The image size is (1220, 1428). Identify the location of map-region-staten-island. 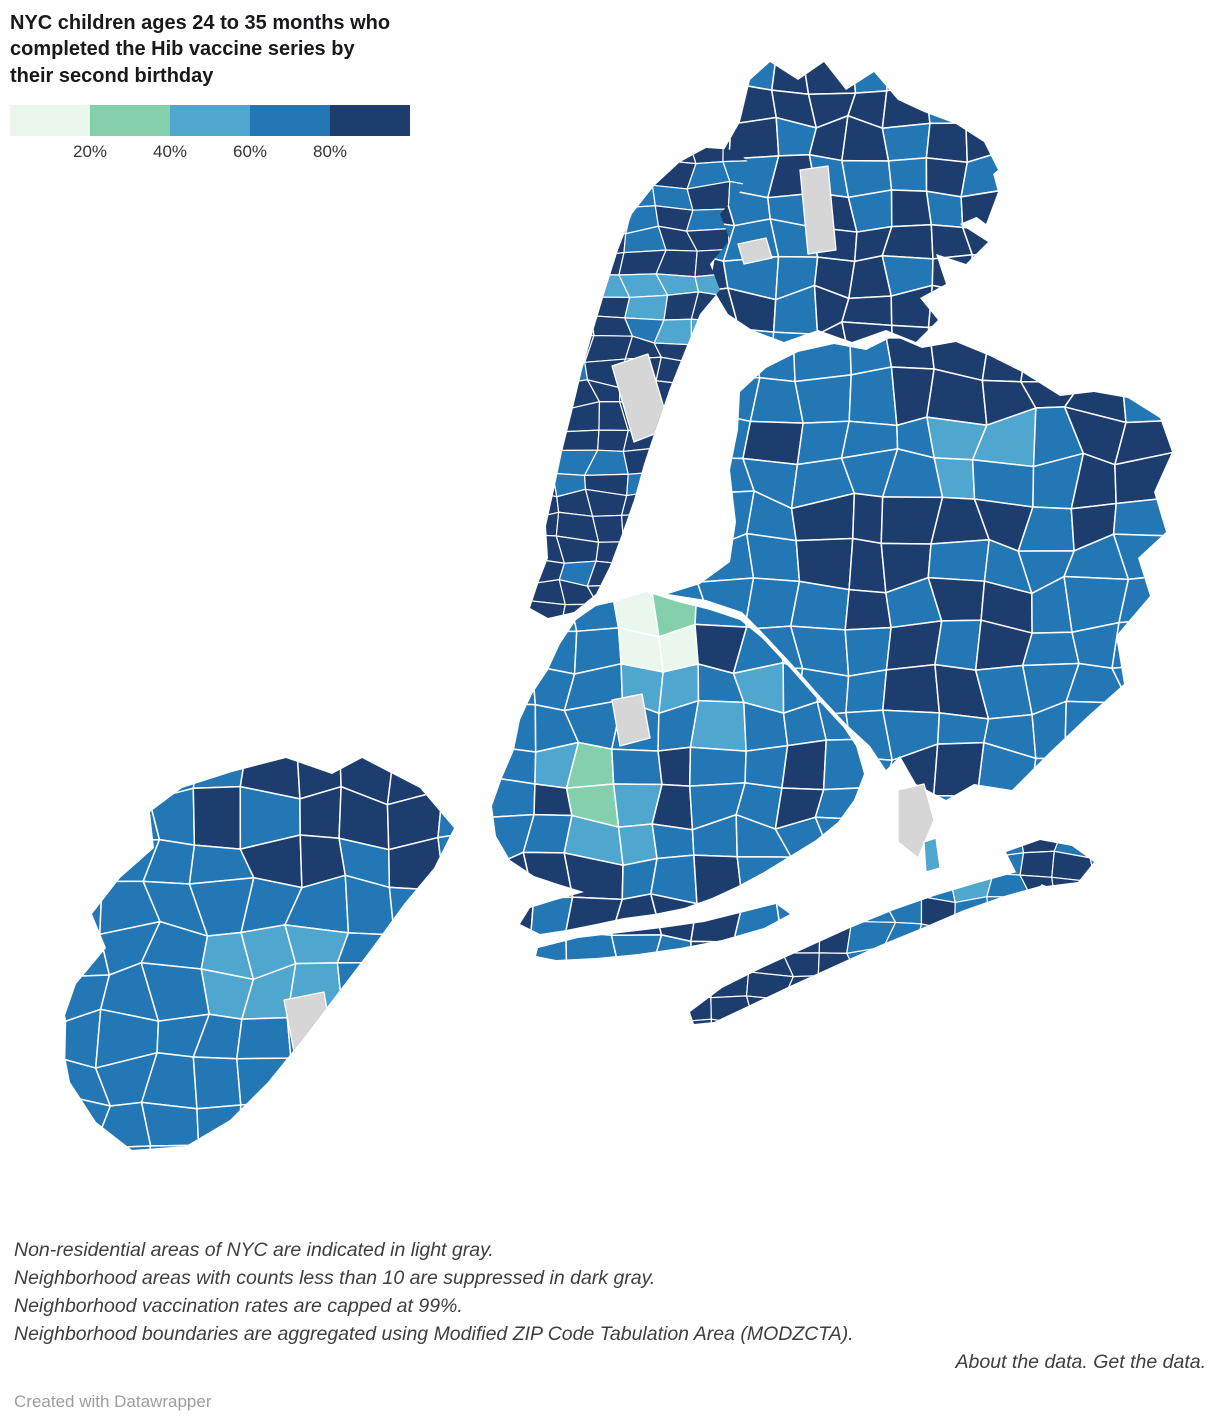
(273, 972).